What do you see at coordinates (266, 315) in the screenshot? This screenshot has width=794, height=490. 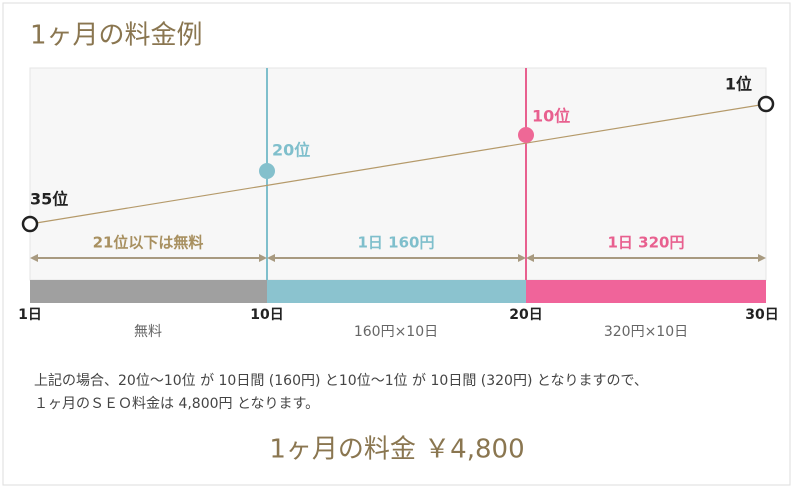 I see `day-label: 10日` at bounding box center [266, 315].